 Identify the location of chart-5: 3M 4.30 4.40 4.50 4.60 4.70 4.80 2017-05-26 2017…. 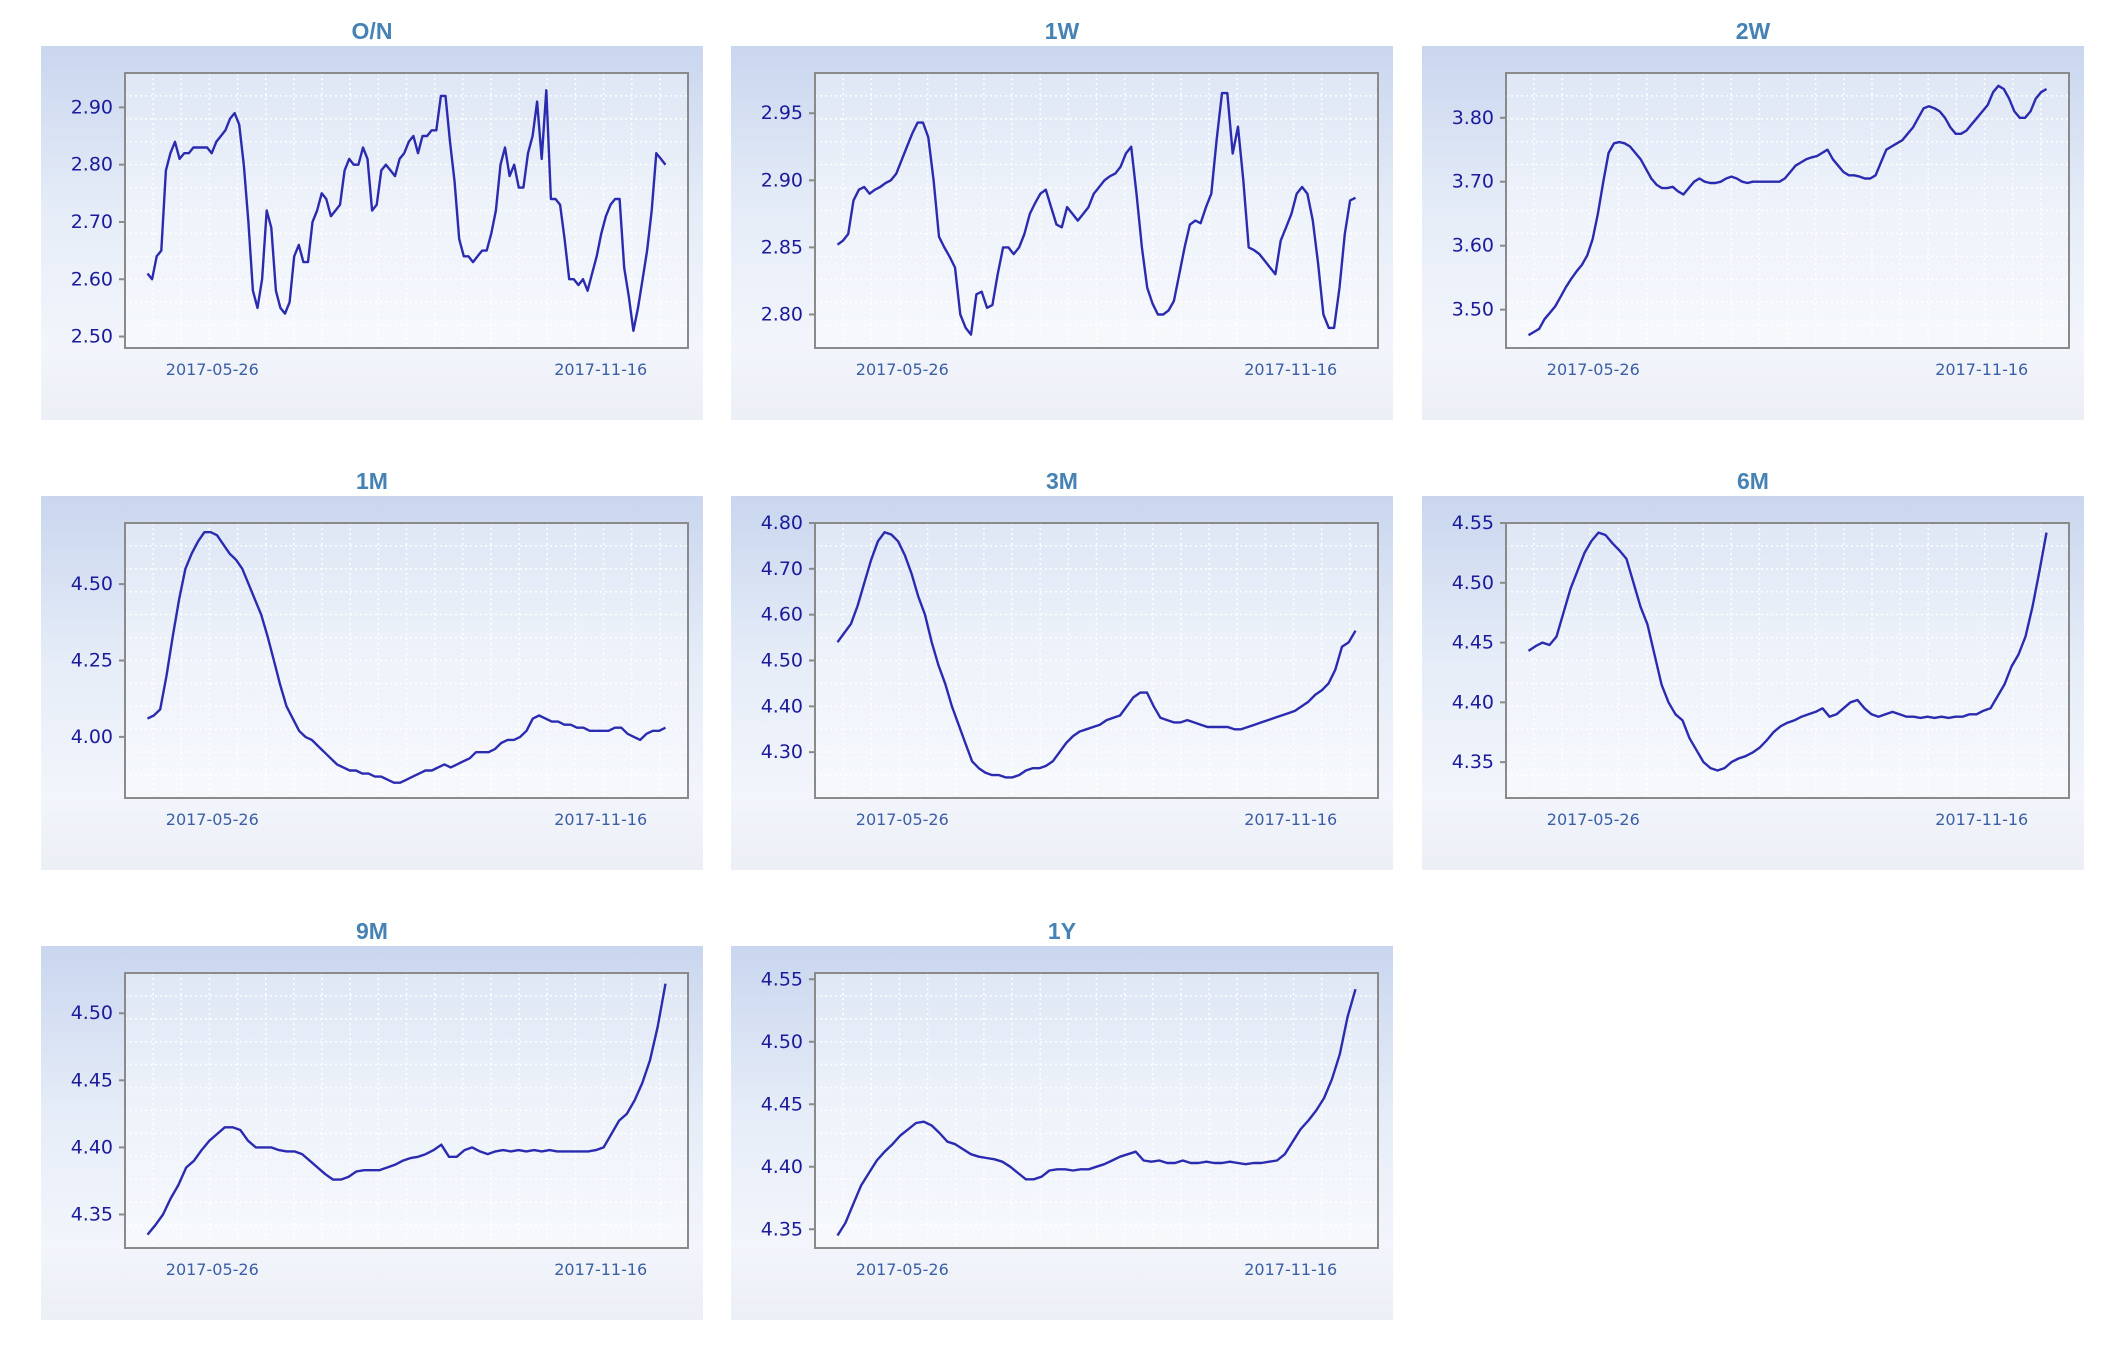
(1062, 690).